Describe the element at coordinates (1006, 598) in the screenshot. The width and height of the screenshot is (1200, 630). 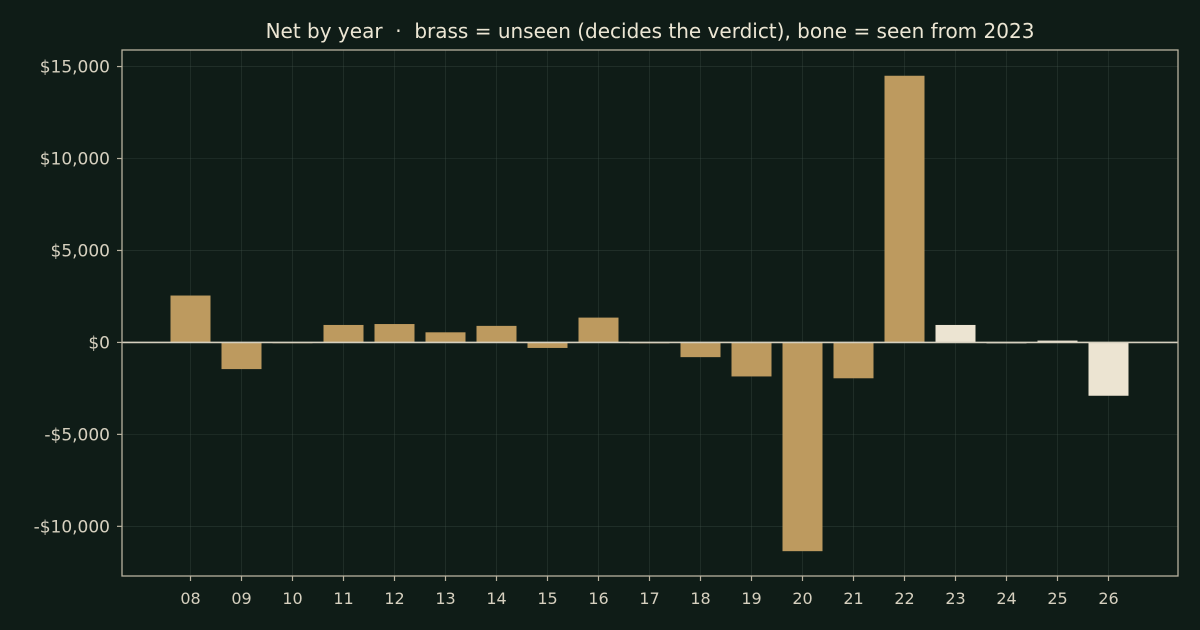
I see `x-tick-label: 24` at that location.